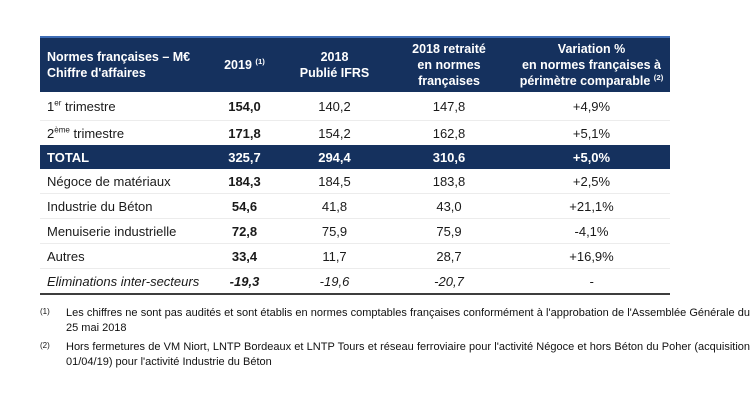 This screenshot has height=400, width=756. What do you see at coordinates (244, 231) in the screenshot?
I see `cell-2019: 72,8` at bounding box center [244, 231].